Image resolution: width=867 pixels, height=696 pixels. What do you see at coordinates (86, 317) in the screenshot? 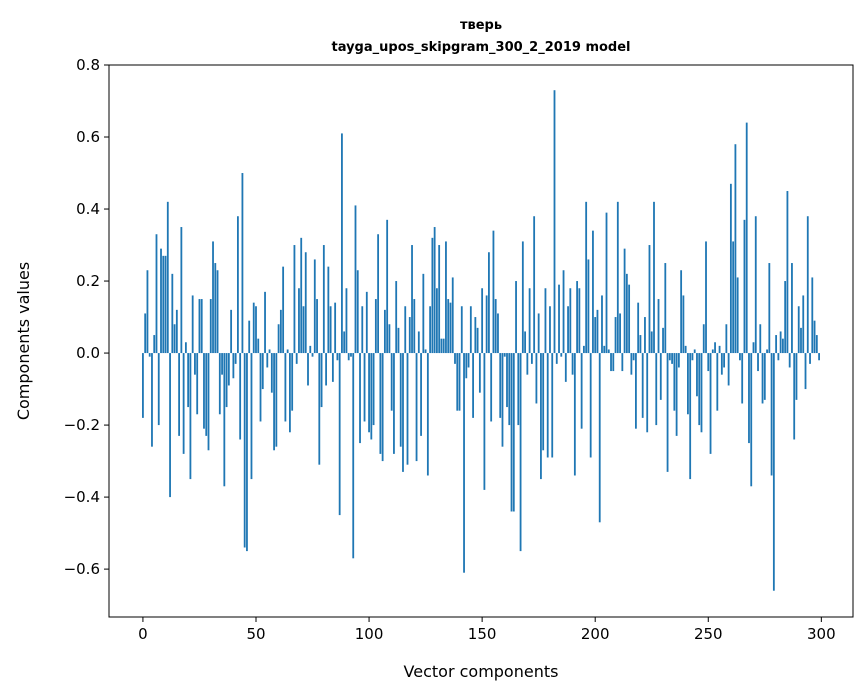
I see `y-axis: −0.6 −0.4 −0.2 0.0 0.2 0.4 0.6 0.8` at bounding box center [86, 317].